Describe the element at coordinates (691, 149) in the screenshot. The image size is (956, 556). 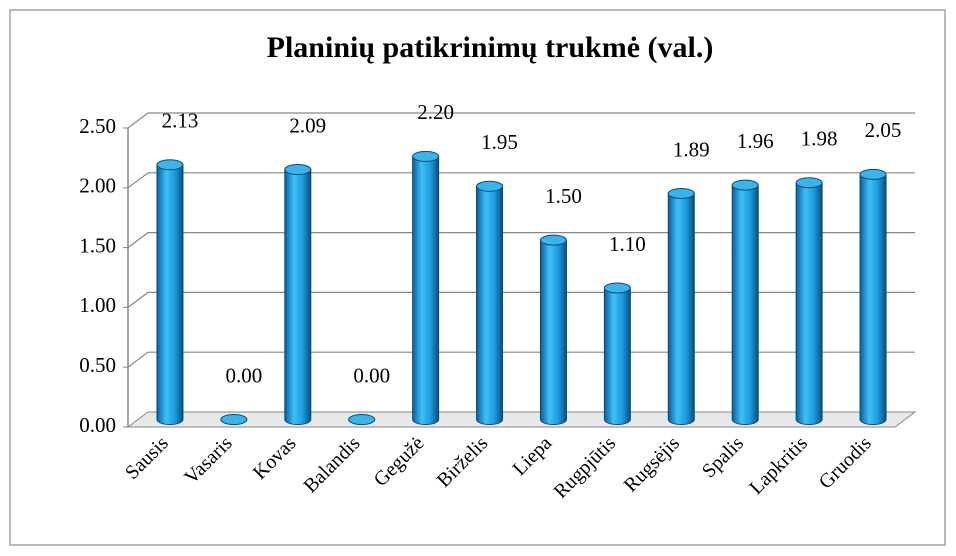
I see `value-label: 1.89` at that location.